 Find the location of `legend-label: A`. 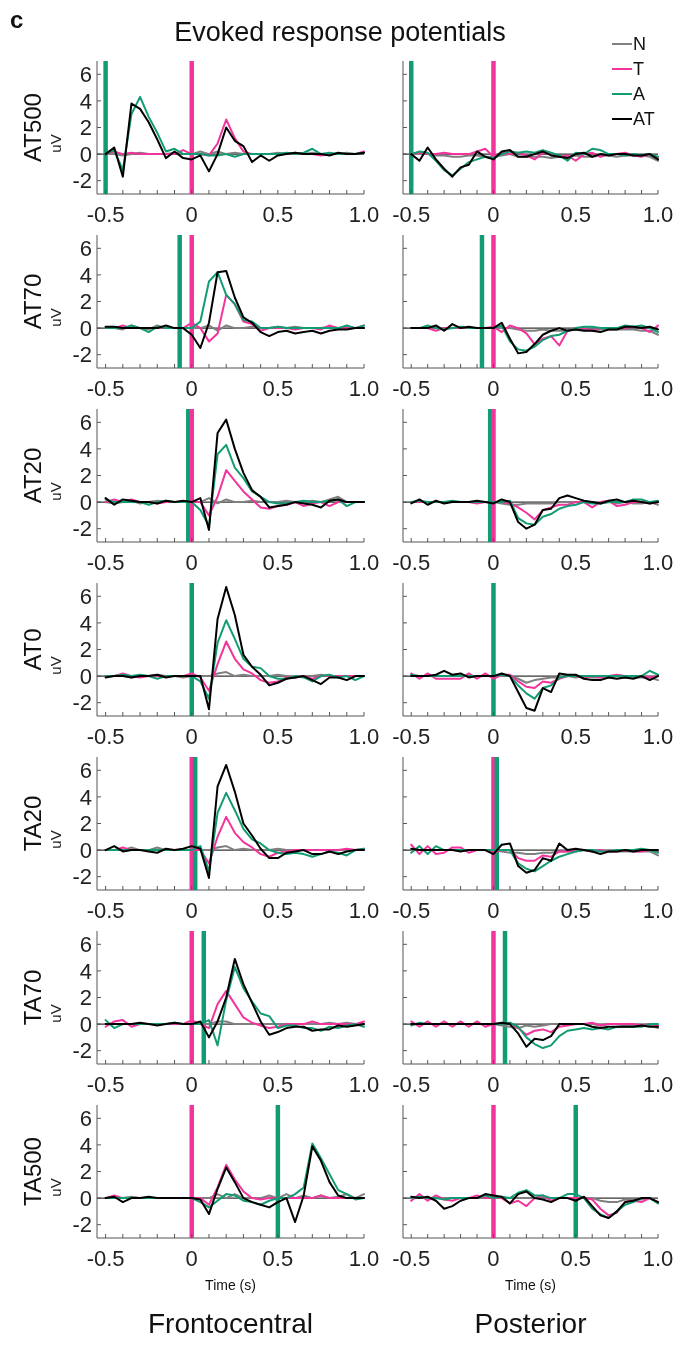

legend-label: A is located at coordinates (639, 94).